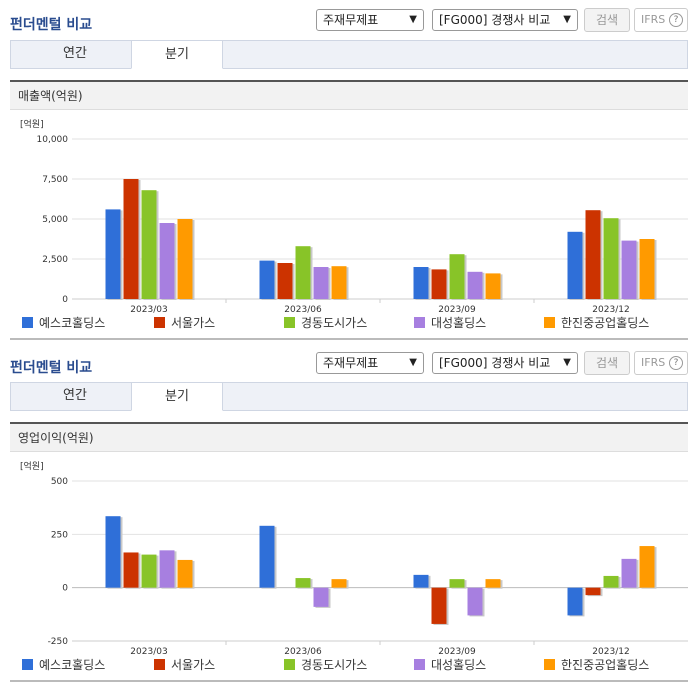 This screenshot has width=696, height=684. I want to click on y-tick-label: 10,000, so click(53, 140).